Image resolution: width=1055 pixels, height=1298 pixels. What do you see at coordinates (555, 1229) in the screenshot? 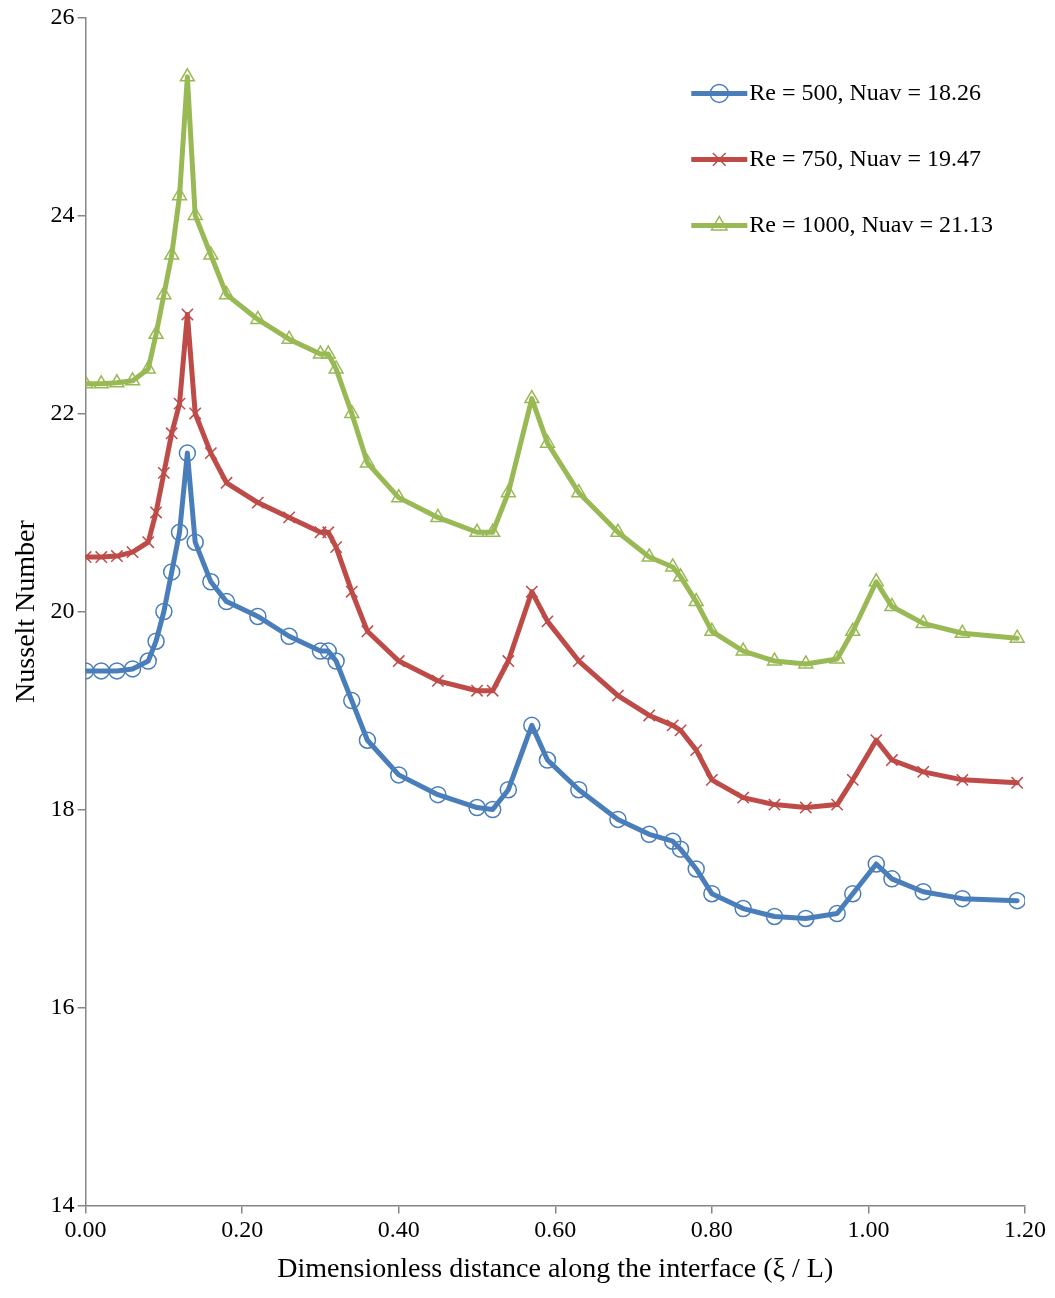
I see `x-tick-label: 0.60` at bounding box center [555, 1229].